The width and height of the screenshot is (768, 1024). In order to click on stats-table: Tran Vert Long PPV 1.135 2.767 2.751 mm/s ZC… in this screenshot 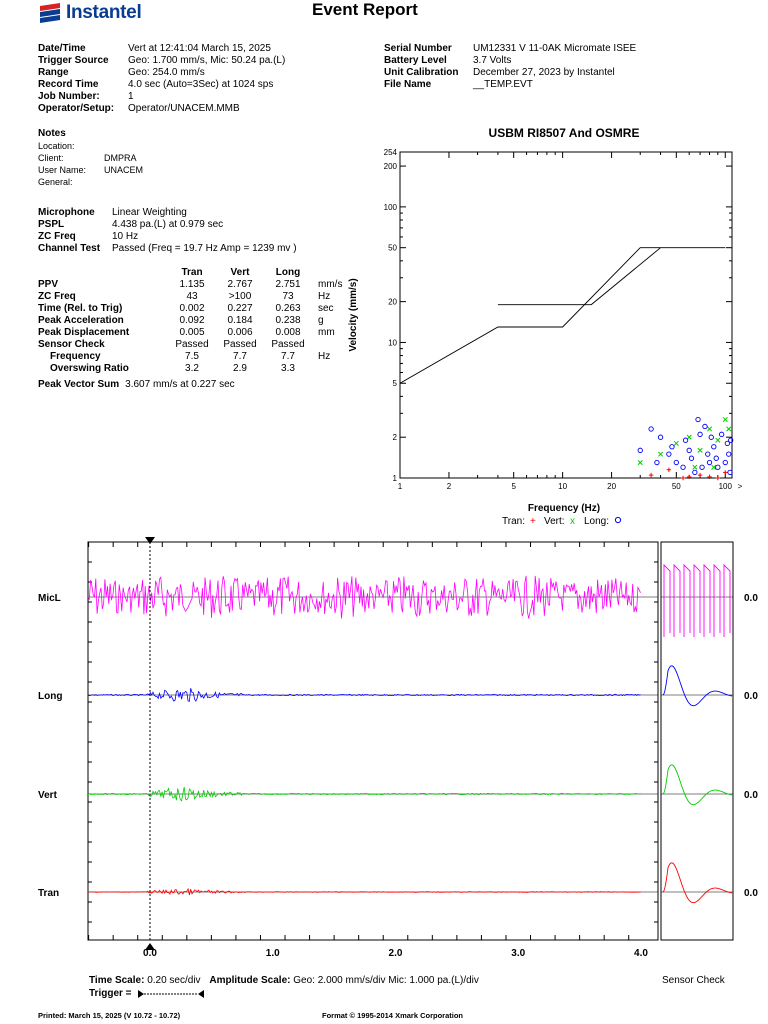, I will do `click(190, 321)`.